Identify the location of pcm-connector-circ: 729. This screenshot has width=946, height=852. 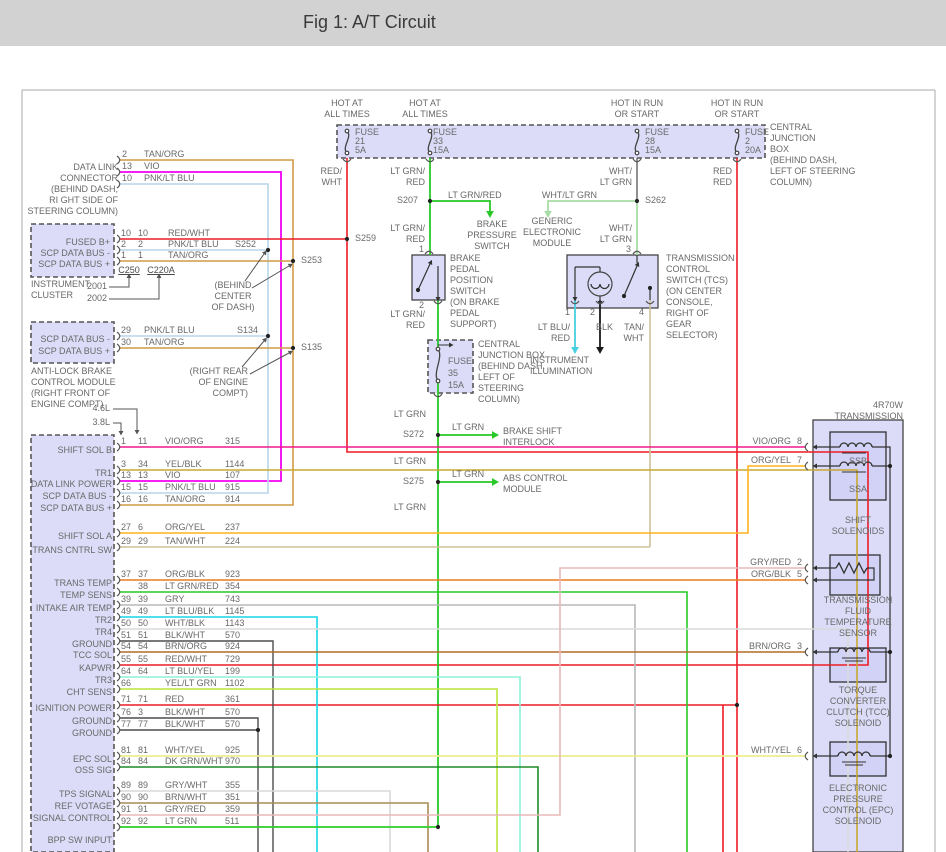
(233, 659).